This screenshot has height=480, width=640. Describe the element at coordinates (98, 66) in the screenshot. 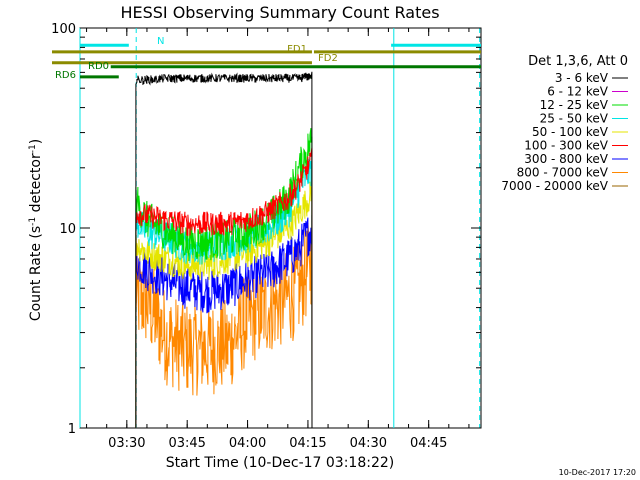

I see `status-bar-label: RD0` at that location.